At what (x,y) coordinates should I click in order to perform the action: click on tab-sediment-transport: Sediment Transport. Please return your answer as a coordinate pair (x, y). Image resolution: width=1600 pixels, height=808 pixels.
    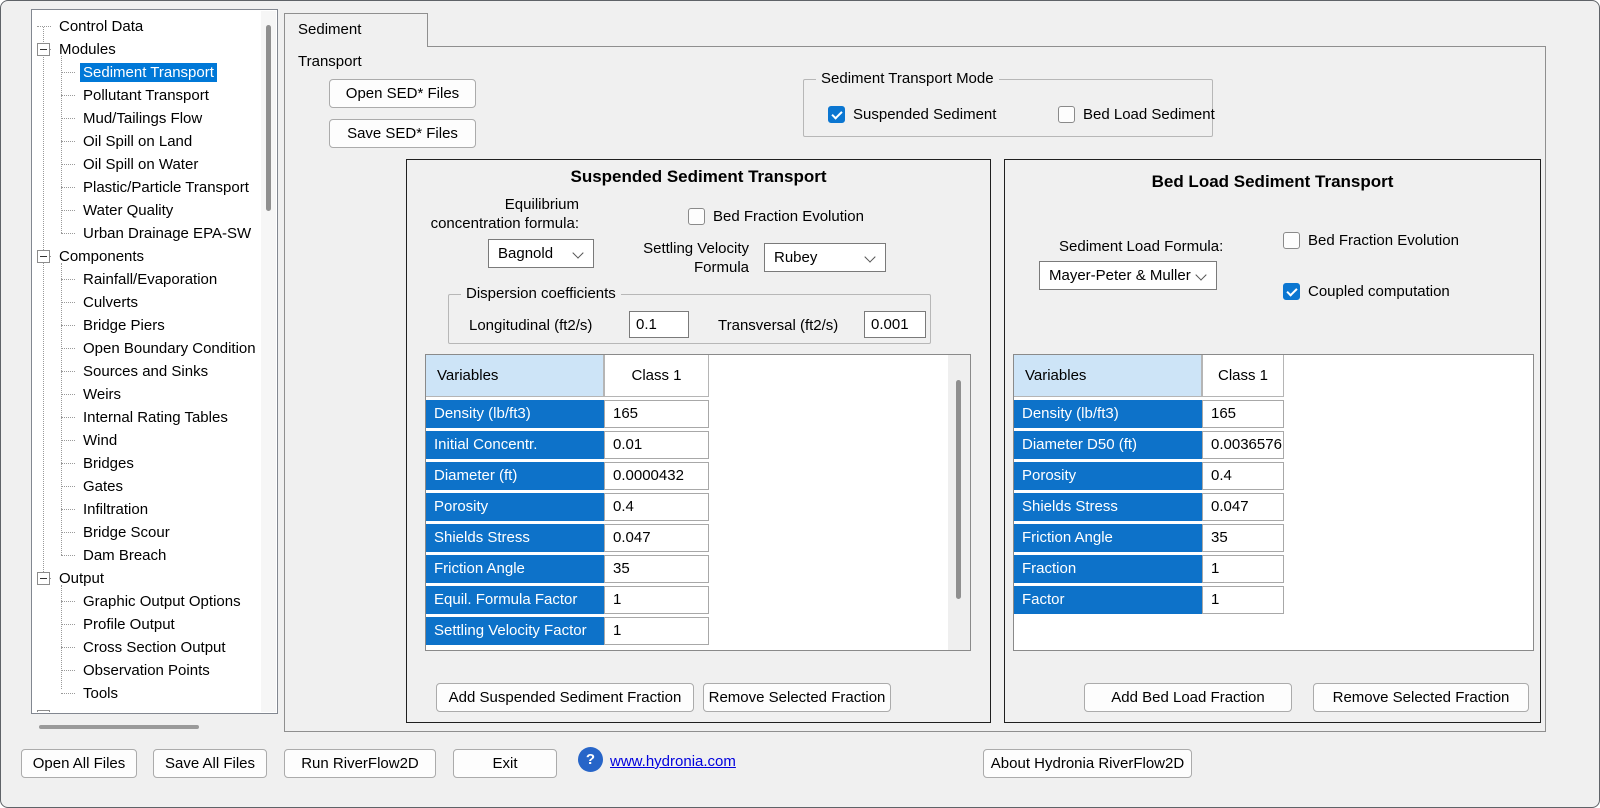
    Looking at the image, I should click on (356, 41).